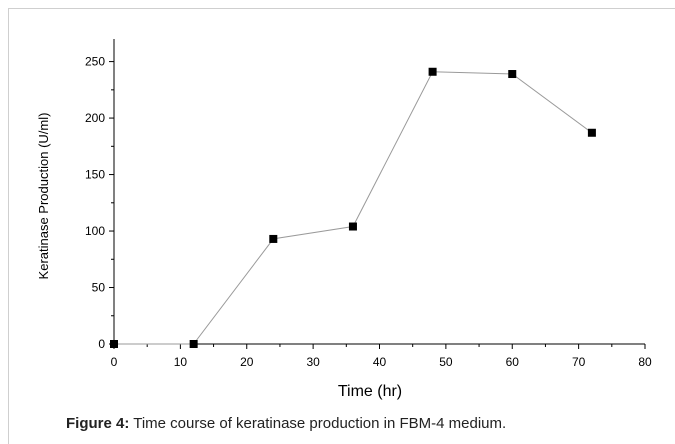 This screenshot has width=675, height=444. What do you see at coordinates (247, 362) in the screenshot?
I see `x-tick-label: 20` at bounding box center [247, 362].